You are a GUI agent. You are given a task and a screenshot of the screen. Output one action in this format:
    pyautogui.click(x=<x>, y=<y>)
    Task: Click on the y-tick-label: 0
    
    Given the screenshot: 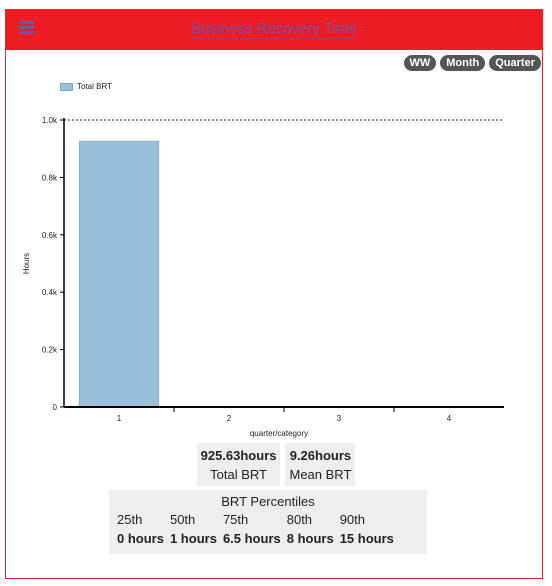 What is the action you would take?
    pyautogui.click(x=55, y=407)
    